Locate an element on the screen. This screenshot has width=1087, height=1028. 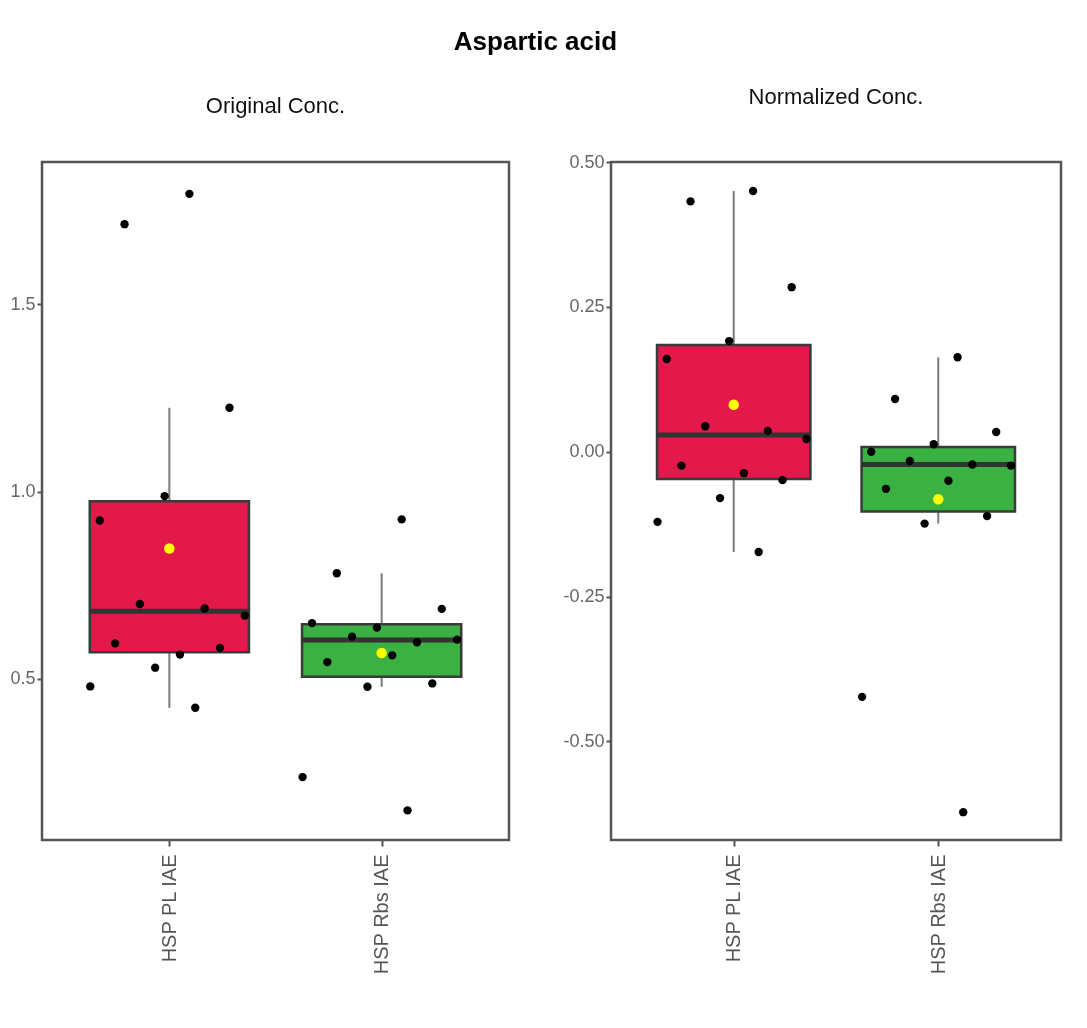
y-tick-label: 0.5 is located at coordinates (23, 678).